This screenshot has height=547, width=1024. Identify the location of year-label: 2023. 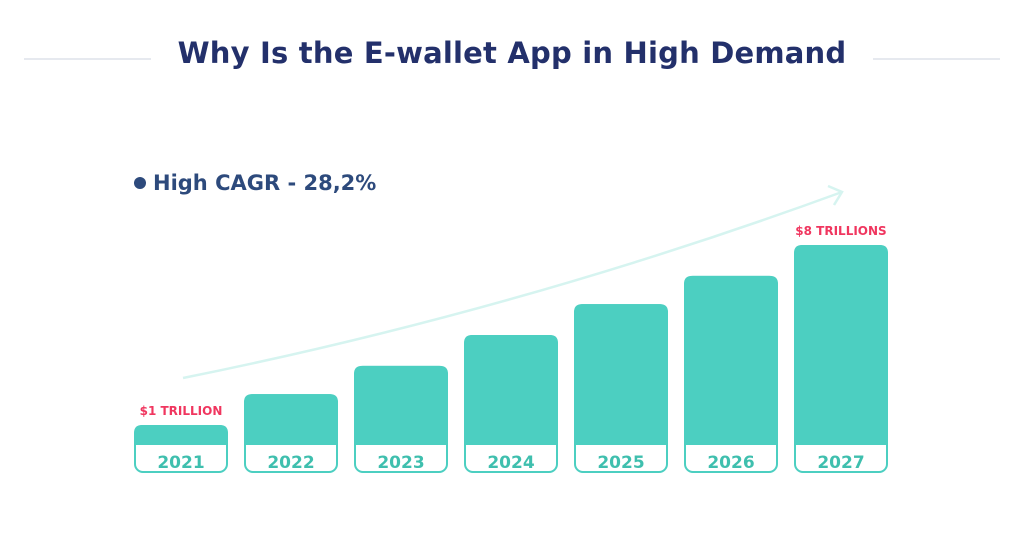
(400, 463).